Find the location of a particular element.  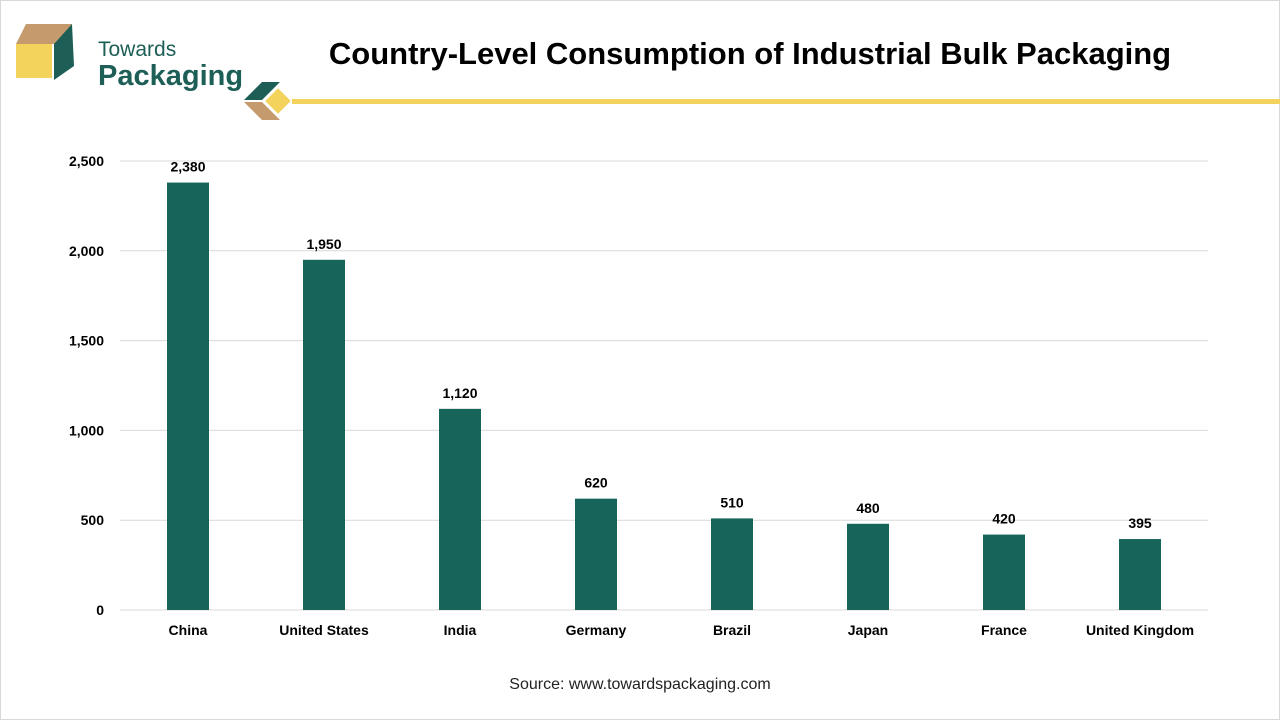

data-label: 620 is located at coordinates (596, 483).